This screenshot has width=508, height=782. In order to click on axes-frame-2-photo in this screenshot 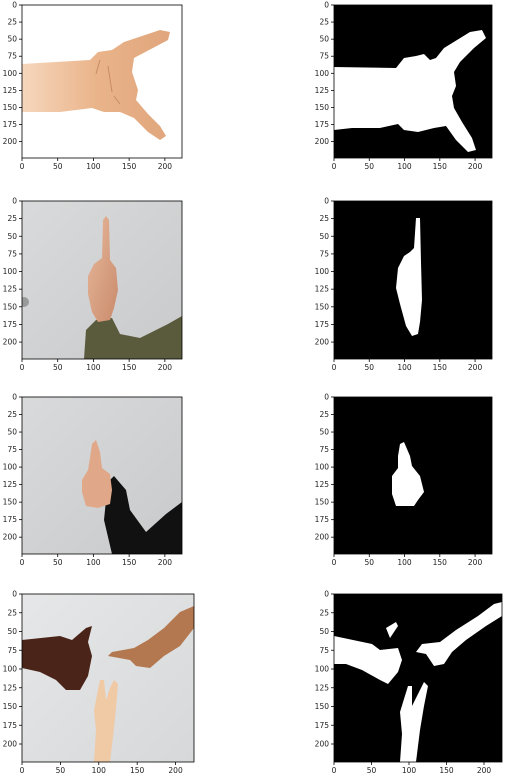, I will do `click(102, 280)`.